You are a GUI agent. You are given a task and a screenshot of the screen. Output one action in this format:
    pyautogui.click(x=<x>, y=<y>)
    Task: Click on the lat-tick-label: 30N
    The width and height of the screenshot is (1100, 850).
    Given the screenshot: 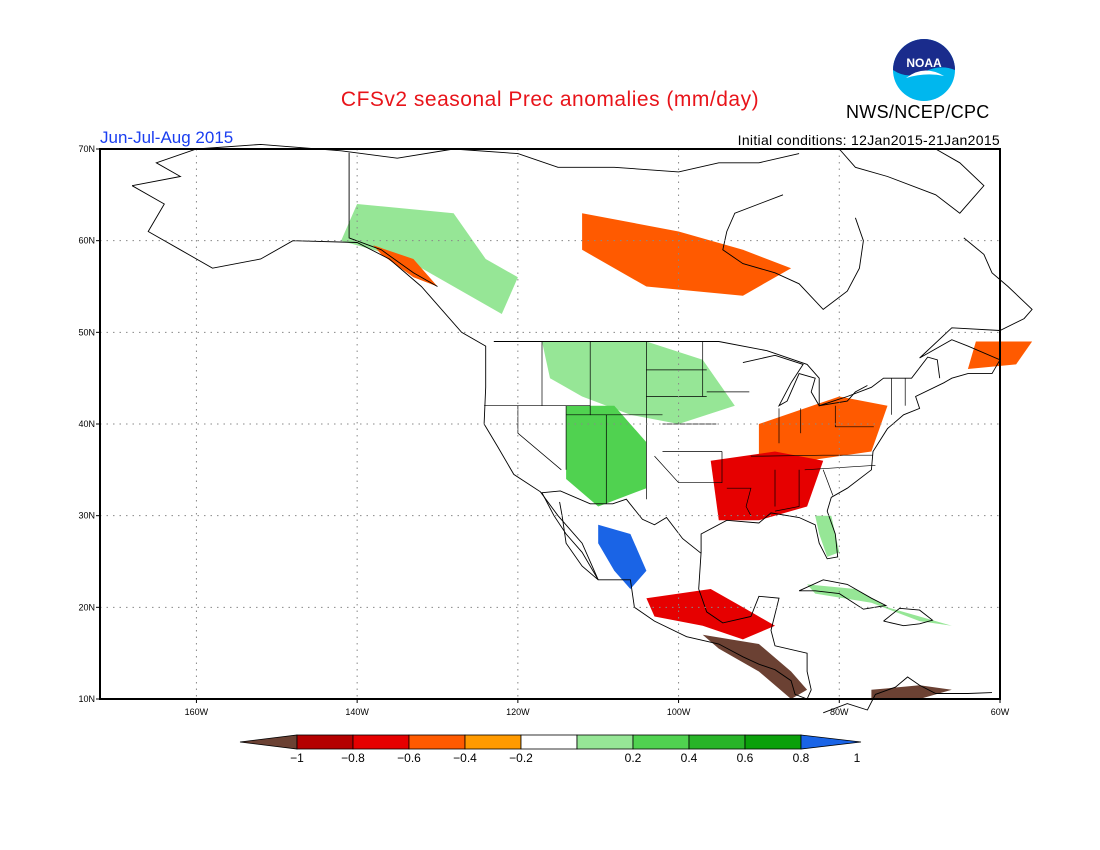 What is the action you would take?
    pyautogui.click(x=86, y=516)
    